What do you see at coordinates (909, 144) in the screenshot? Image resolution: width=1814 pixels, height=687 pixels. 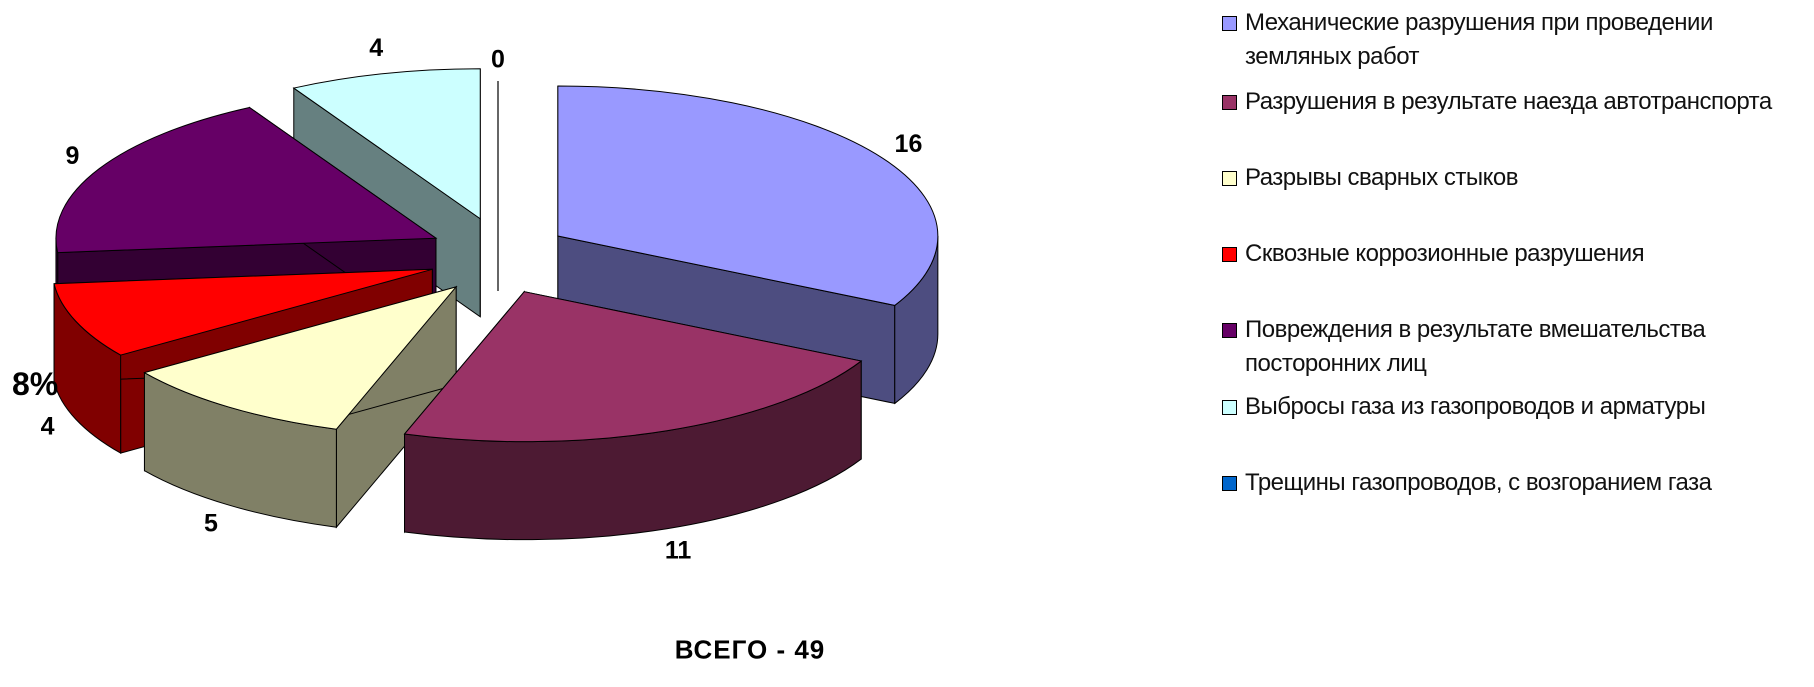 I see `pie-value-label: 16` at bounding box center [909, 144].